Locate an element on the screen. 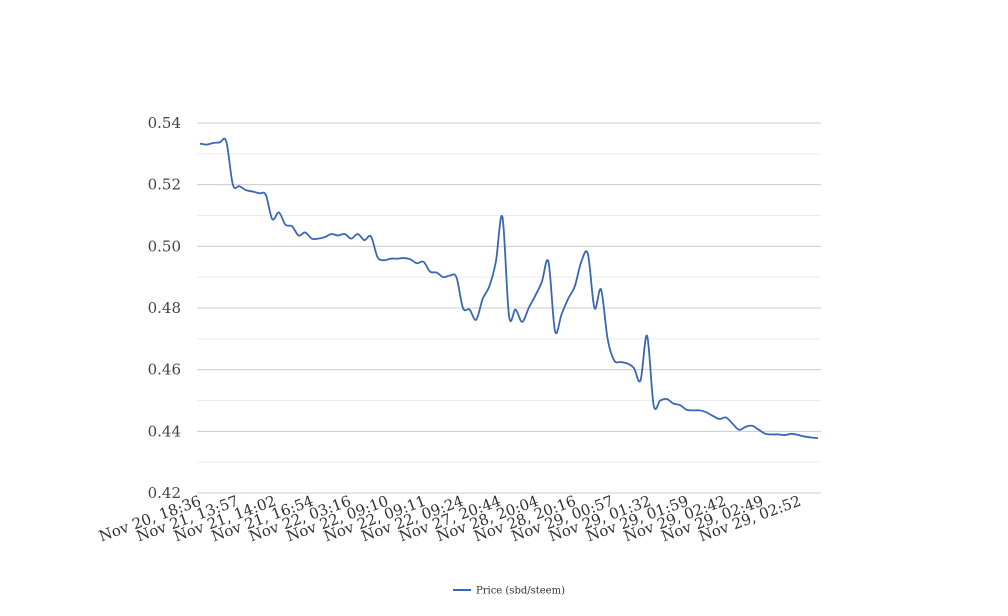  y-tick-label: 0.50 is located at coordinates (164, 246).